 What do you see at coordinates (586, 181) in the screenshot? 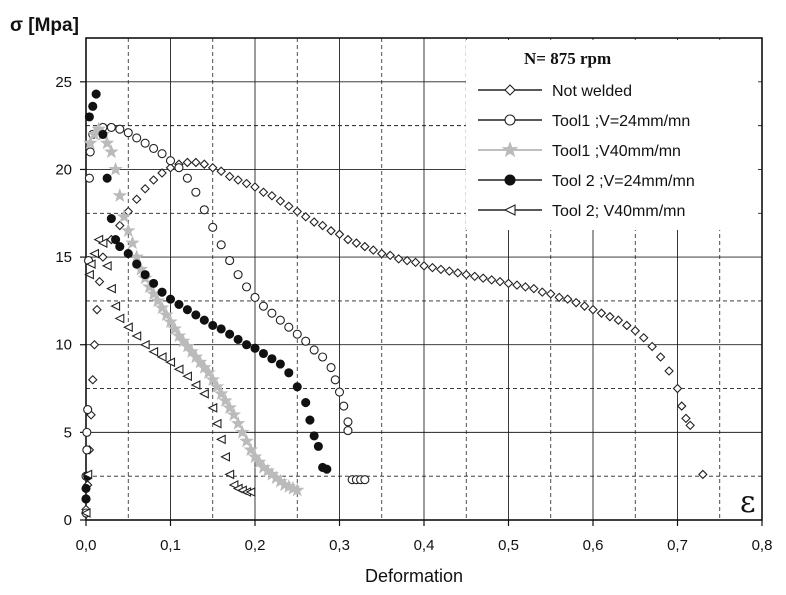
I see `legend-entry: Tool 2 ;V=24mm/mn` at bounding box center [586, 181].